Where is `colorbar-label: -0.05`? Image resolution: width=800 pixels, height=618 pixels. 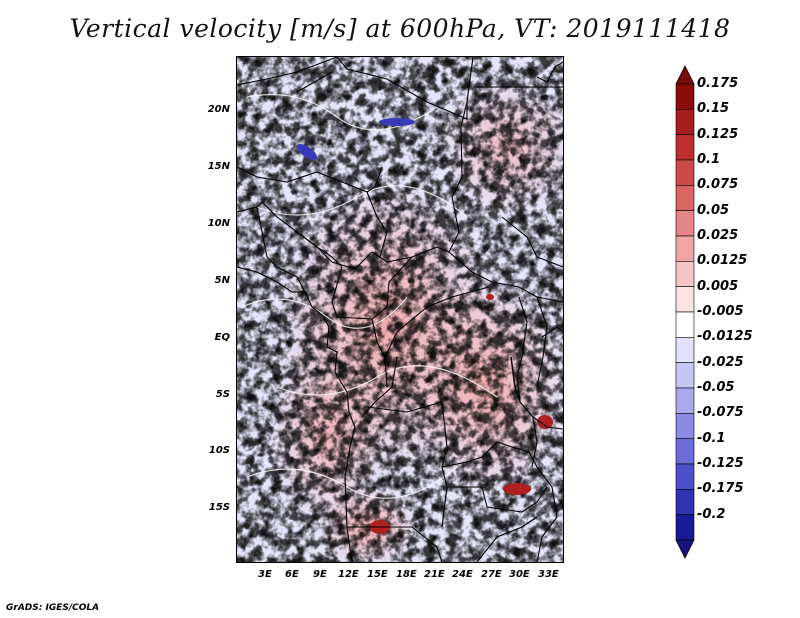 colorbar-label: -0.05 is located at coordinates (716, 387).